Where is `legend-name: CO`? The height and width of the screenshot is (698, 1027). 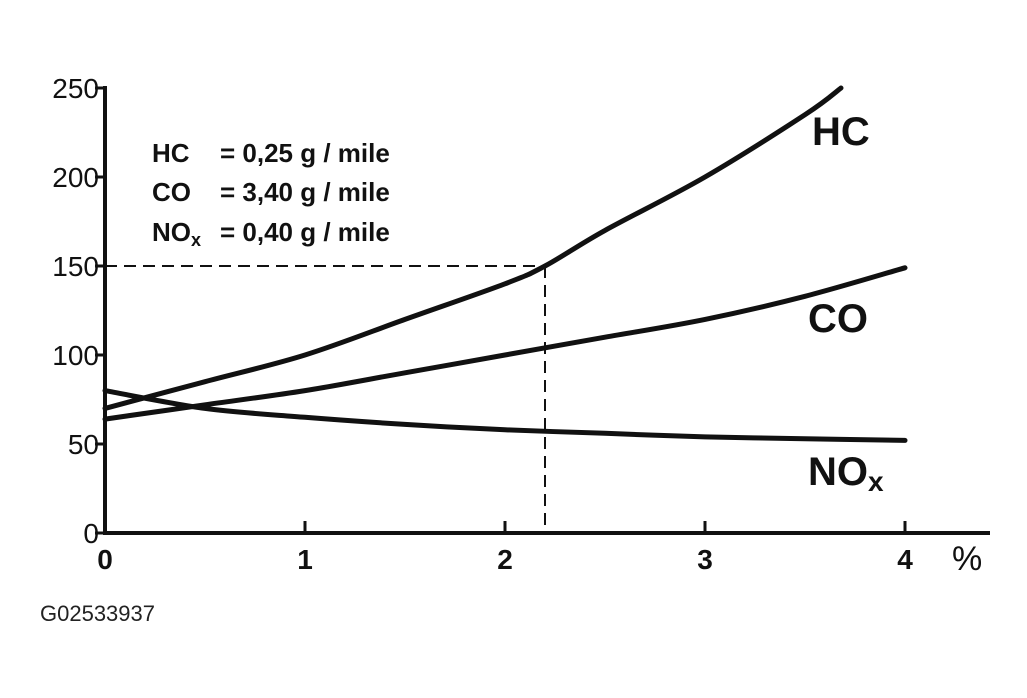
legend-name: CO is located at coordinates (171, 192).